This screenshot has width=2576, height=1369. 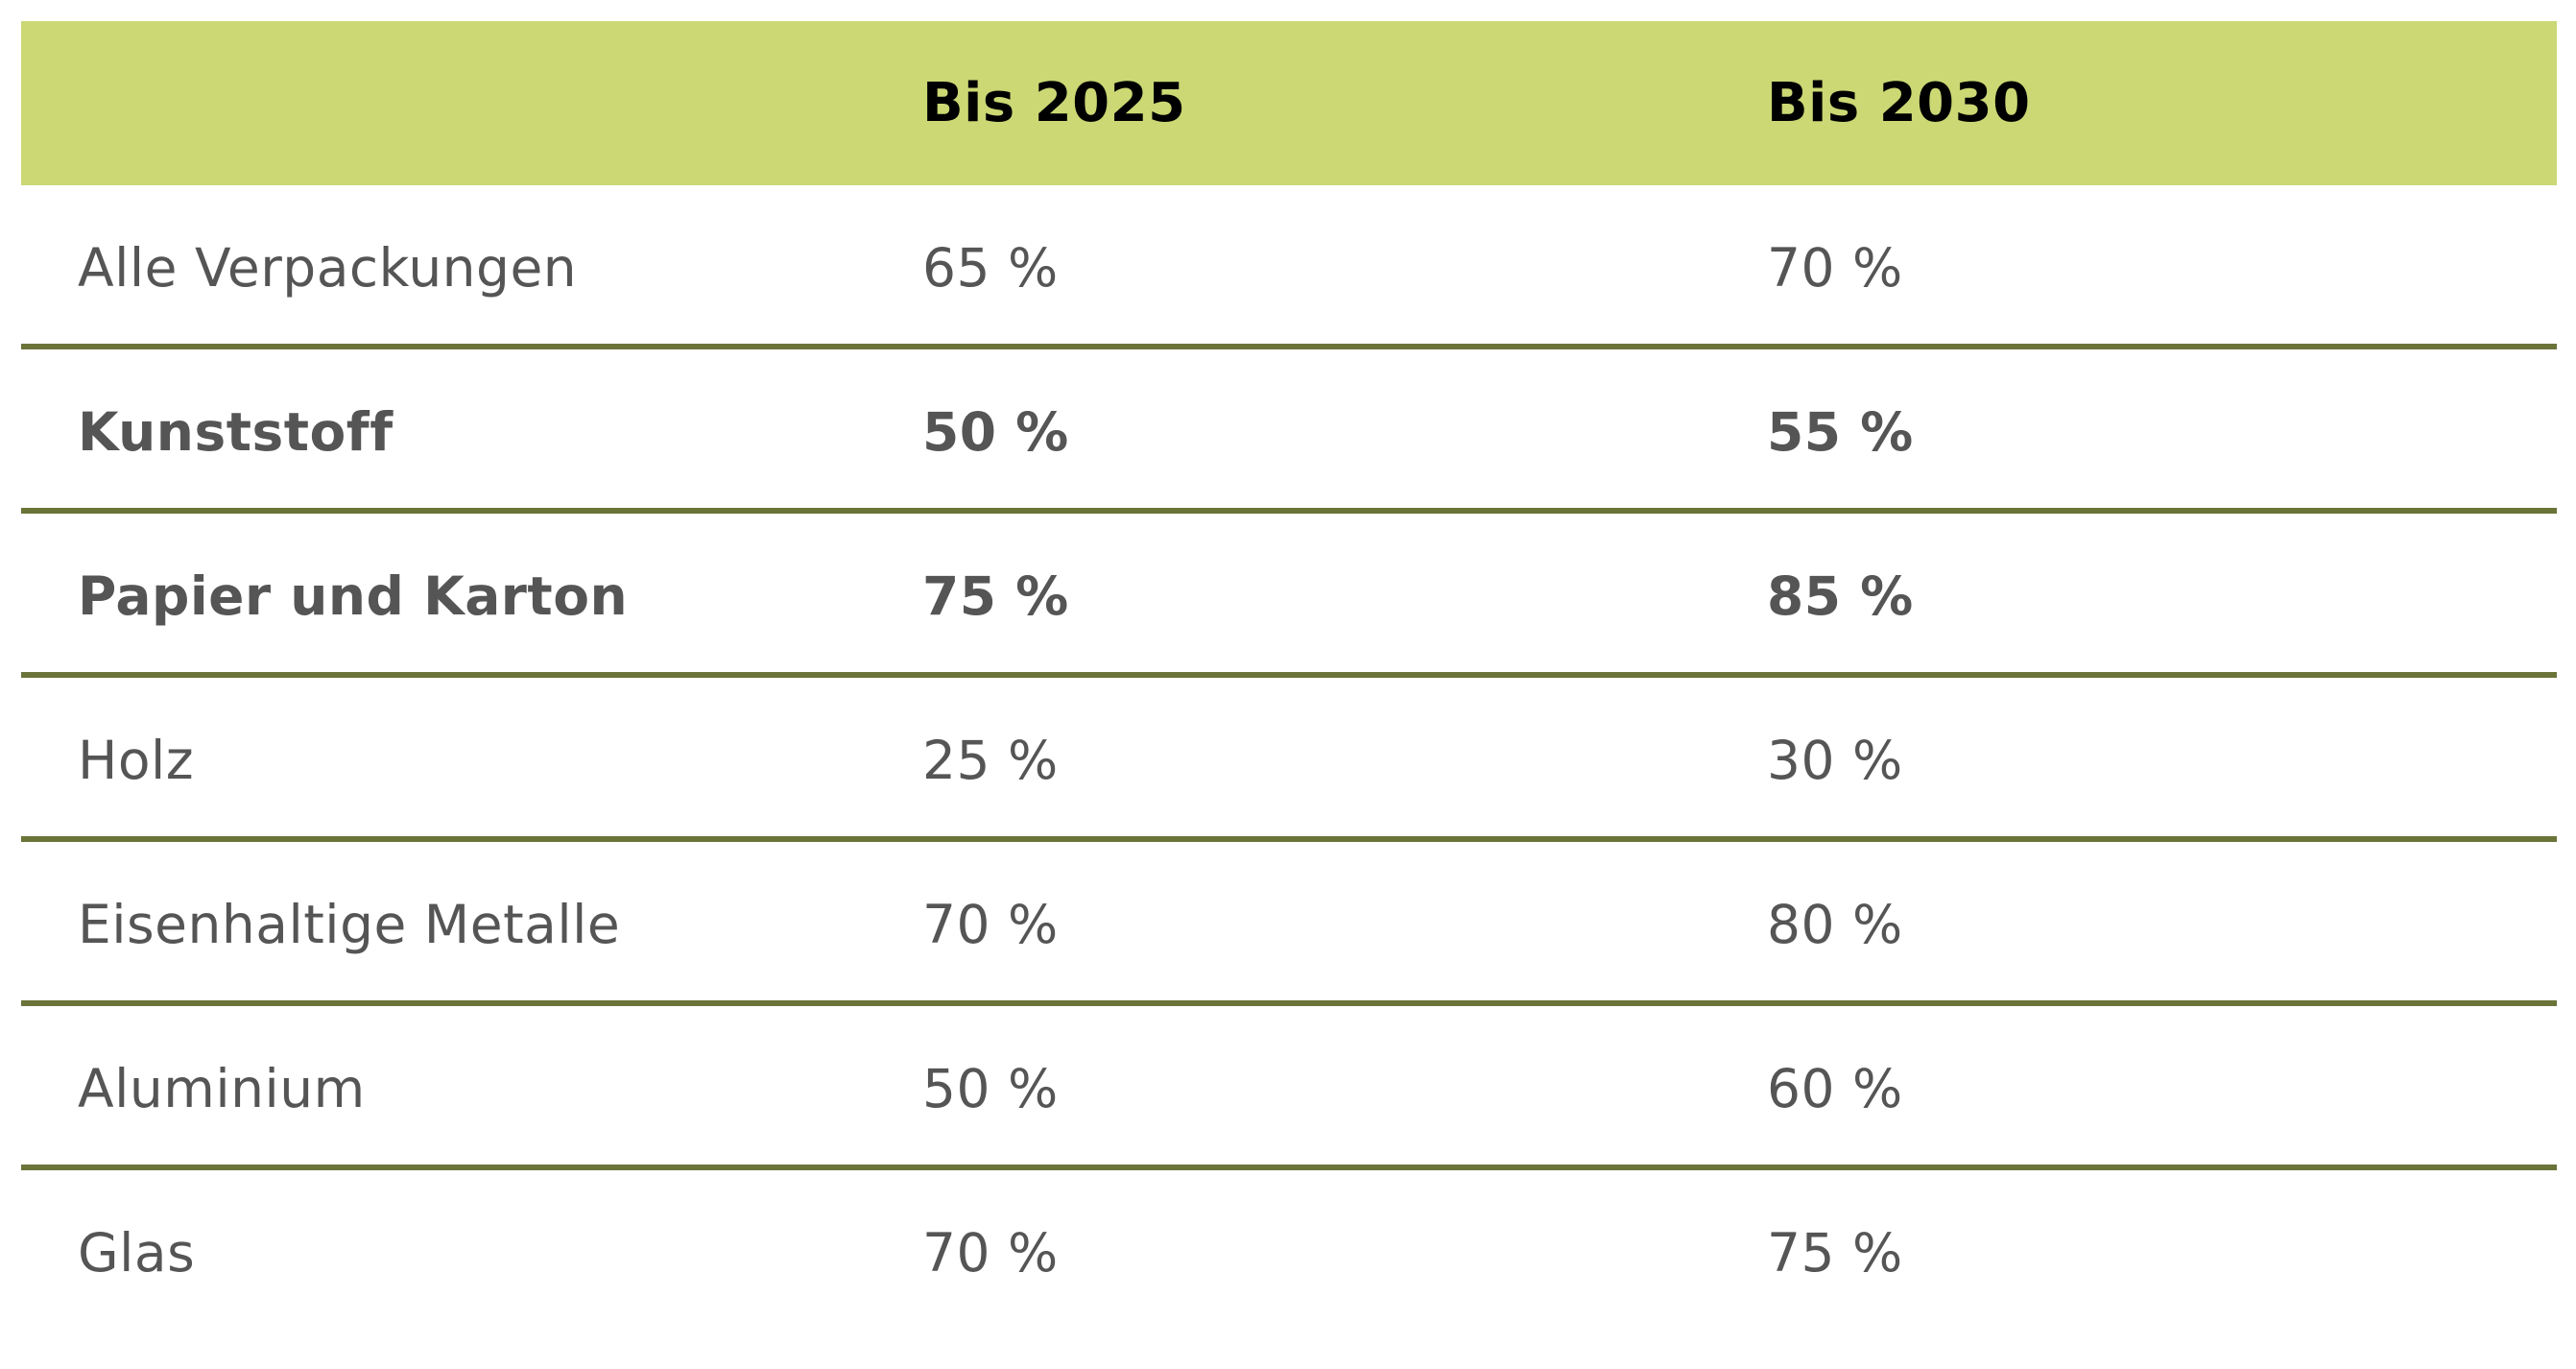 What do you see at coordinates (1835, 1253) in the screenshot?
I see `value-2030-cell: 75 %` at bounding box center [1835, 1253].